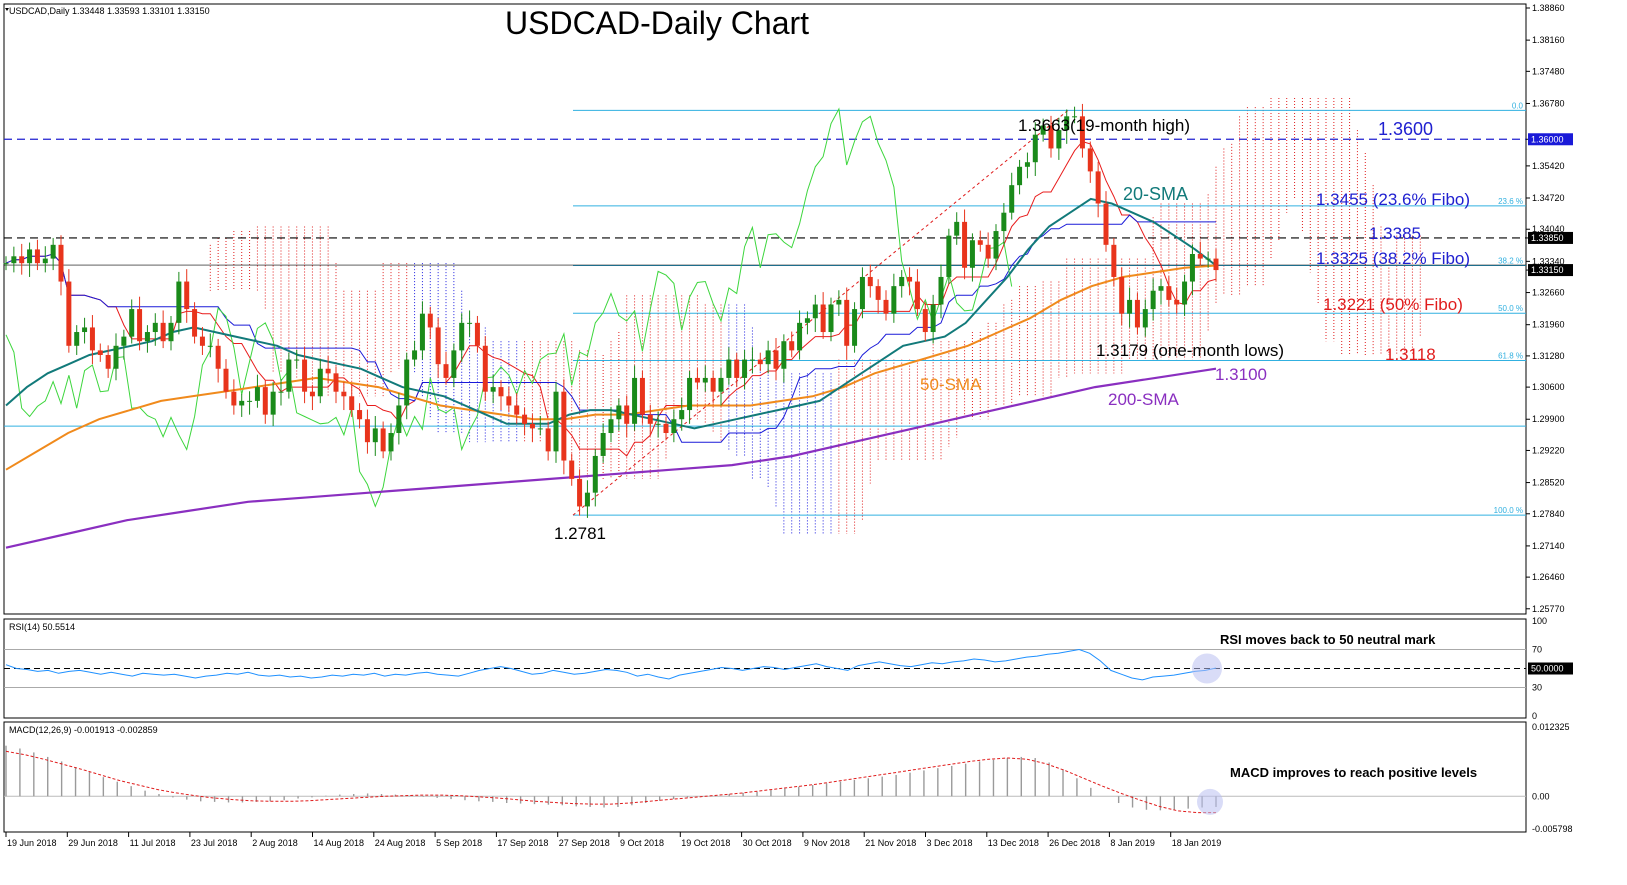 Image resolution: width=1627 pixels, height=885 pixels. What do you see at coordinates (7, 9) in the screenshot?
I see `collapse-triangle-icon` at bounding box center [7, 9].